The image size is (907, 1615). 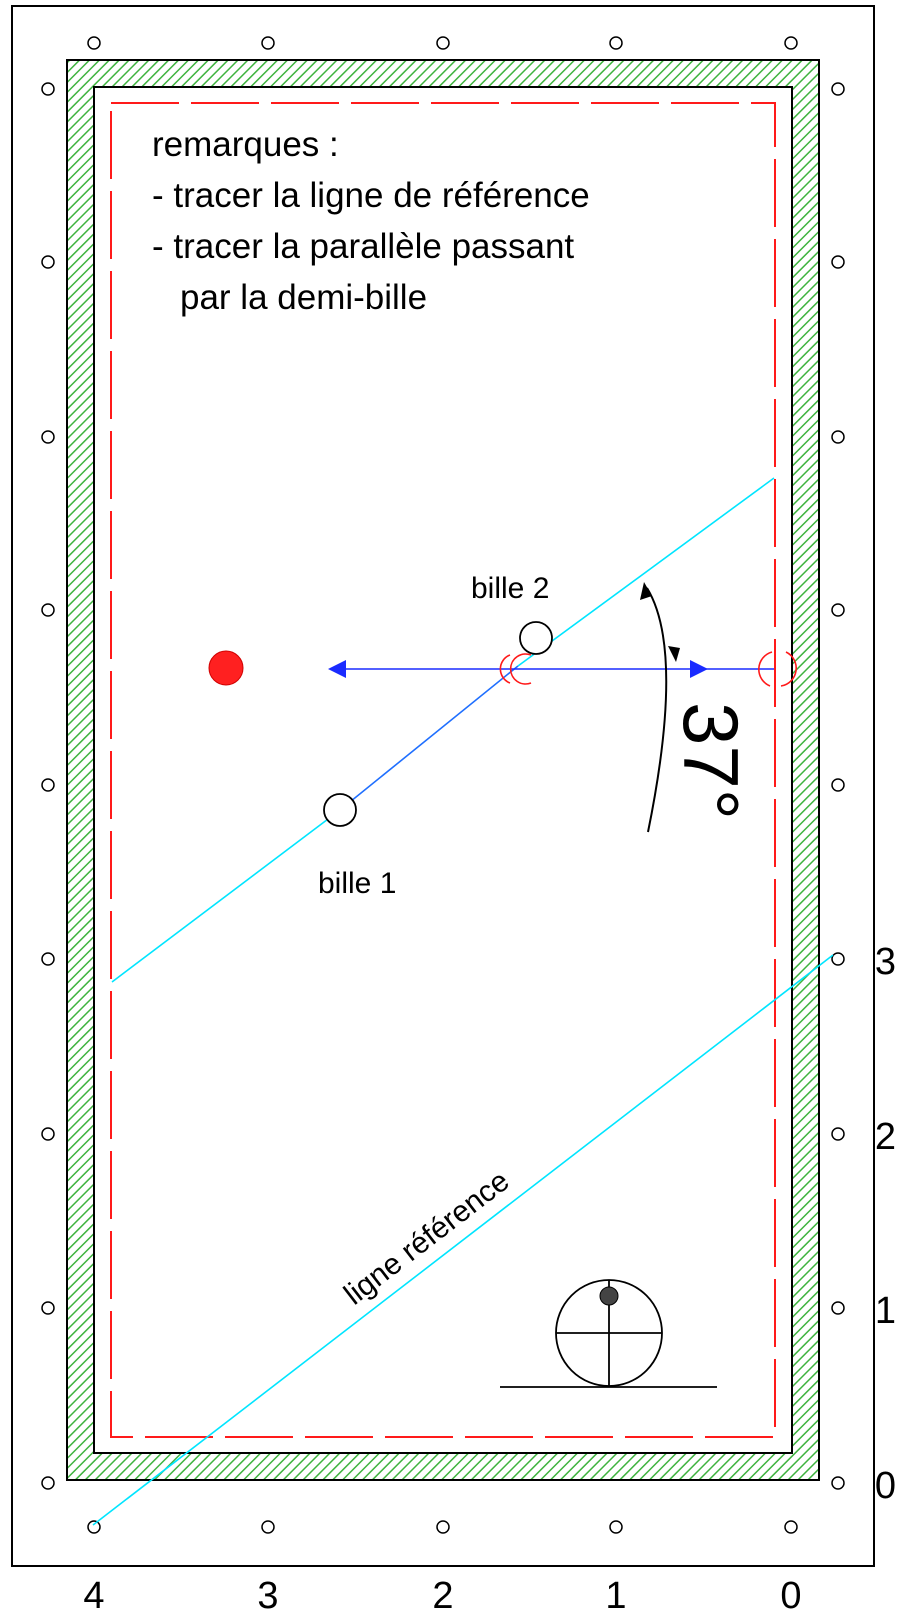 I want to click on angle-arc-arrow-bottom, so click(x=674, y=654).